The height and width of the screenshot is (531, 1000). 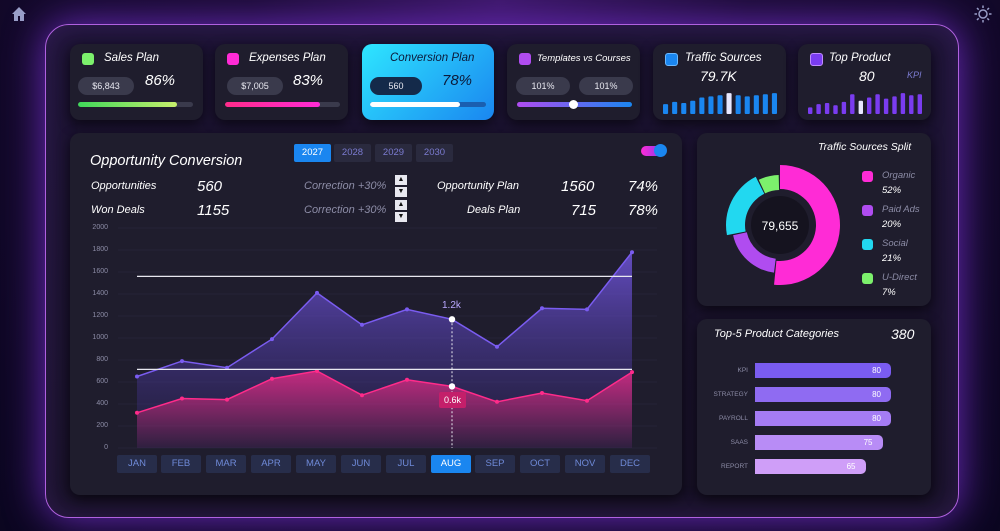 What do you see at coordinates (102, 425) in the screenshot?
I see `y-tick-label: 200` at bounding box center [102, 425].